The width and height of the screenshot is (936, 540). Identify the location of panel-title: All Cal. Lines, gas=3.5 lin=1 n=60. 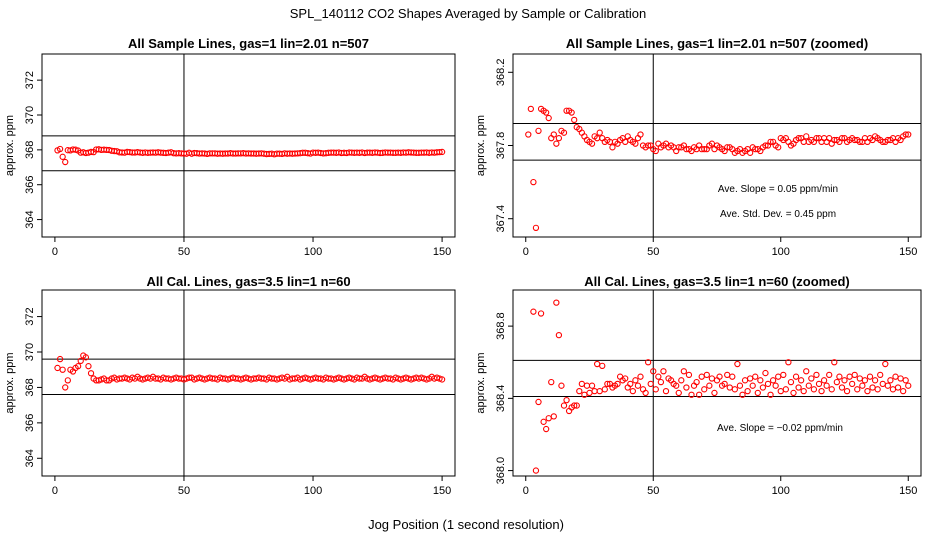
(248, 281).